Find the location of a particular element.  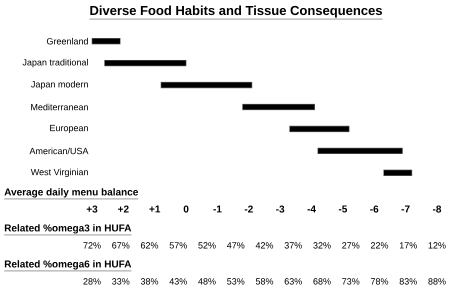

x-tick-label: +2 is located at coordinates (123, 209).